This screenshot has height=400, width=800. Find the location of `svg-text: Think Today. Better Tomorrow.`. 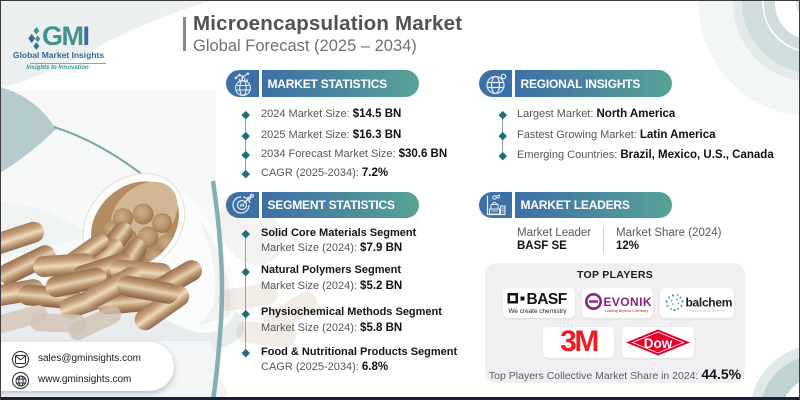

svg-text: Think Today. Better Tomorrow. is located at coordinates (706, 311).